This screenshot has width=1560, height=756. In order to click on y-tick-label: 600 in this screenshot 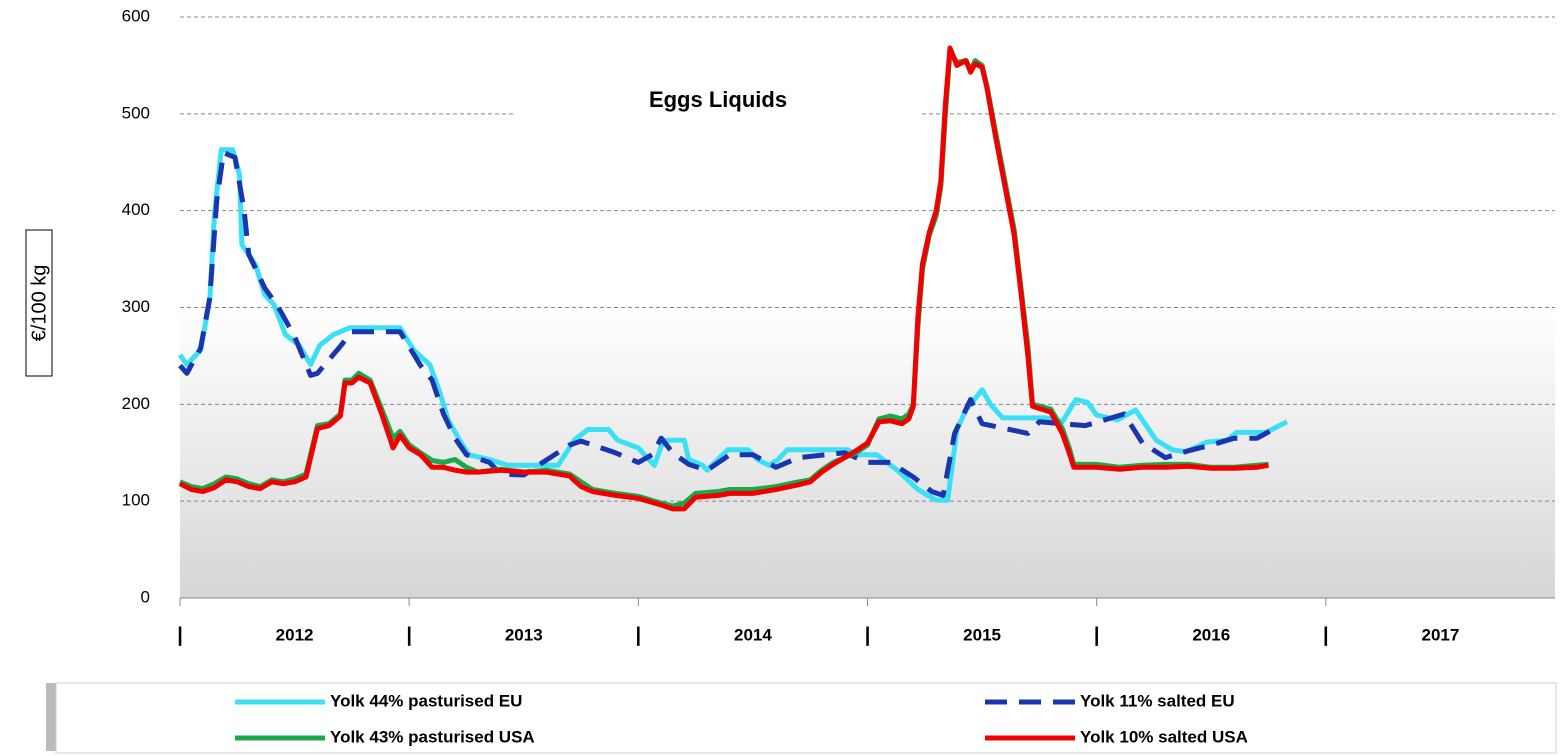, I will do `click(136, 15)`.